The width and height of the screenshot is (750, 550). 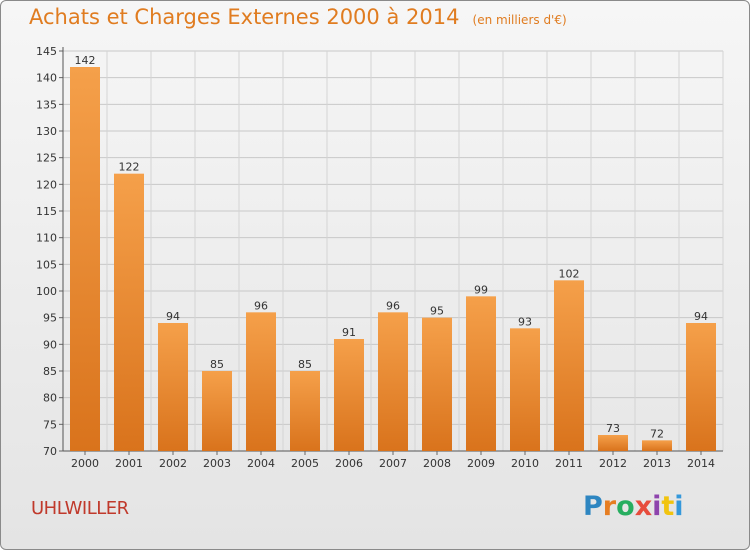 What do you see at coordinates (46, 78) in the screenshot?
I see `y-tick-label: 140` at bounding box center [46, 78].